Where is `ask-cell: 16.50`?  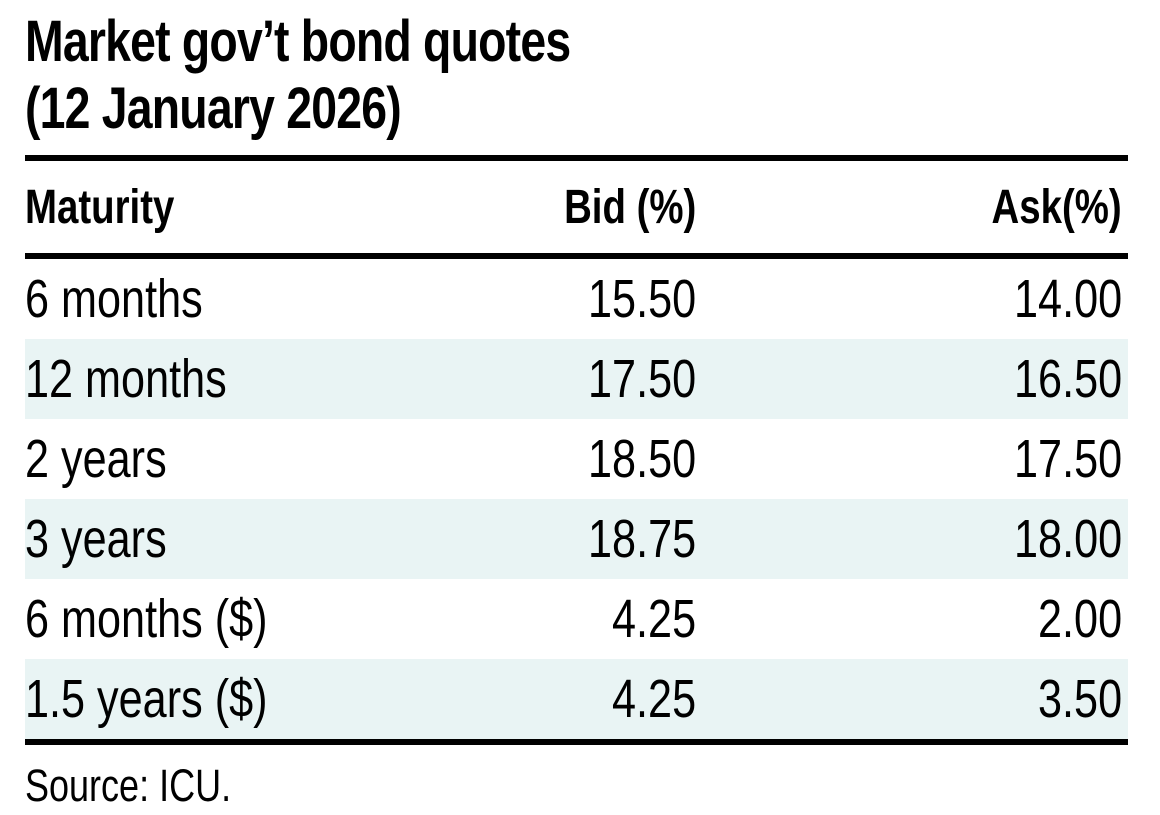
ask-cell: 16.50 is located at coordinates (1067, 379).